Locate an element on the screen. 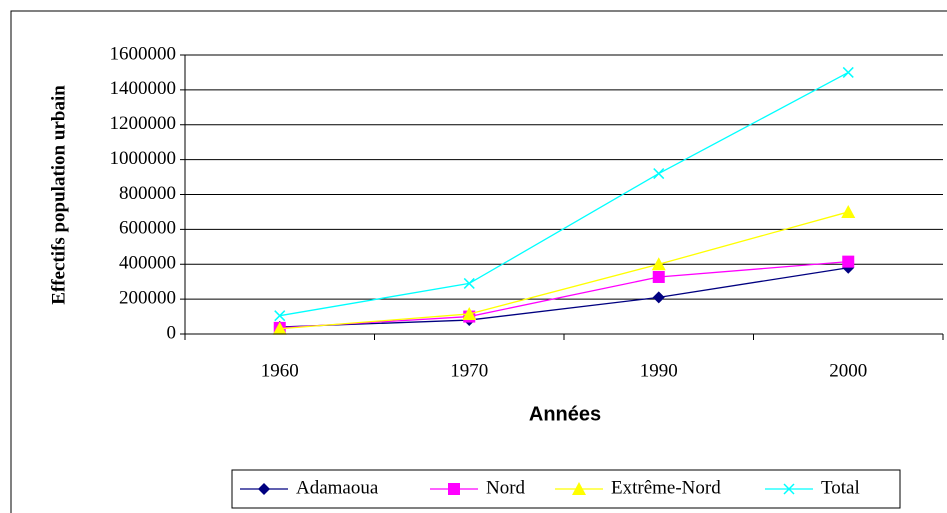  legend-label: Extrême-Nord is located at coordinates (666, 487).